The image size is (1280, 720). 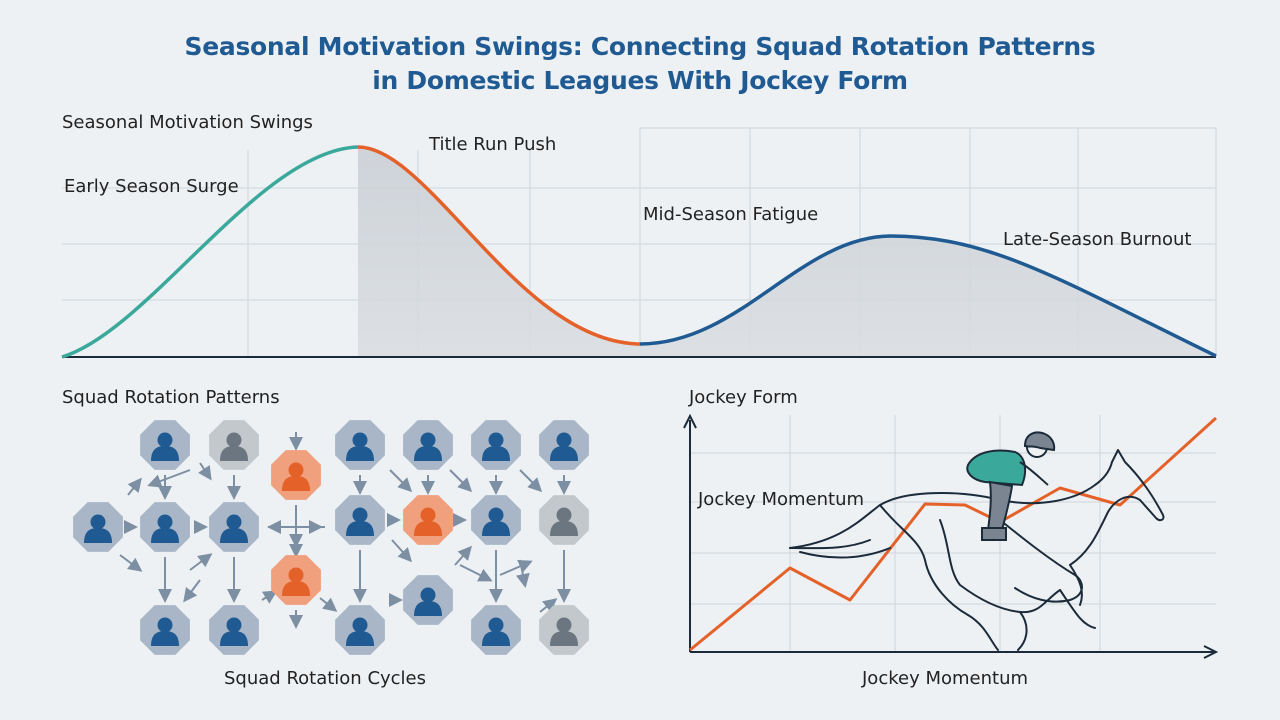 I want to click on jockey-form-line, so click(x=953, y=534).